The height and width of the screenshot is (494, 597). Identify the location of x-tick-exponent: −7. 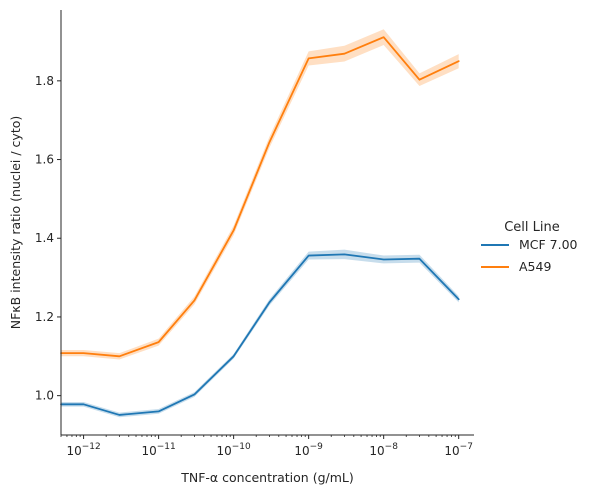
(466, 447).